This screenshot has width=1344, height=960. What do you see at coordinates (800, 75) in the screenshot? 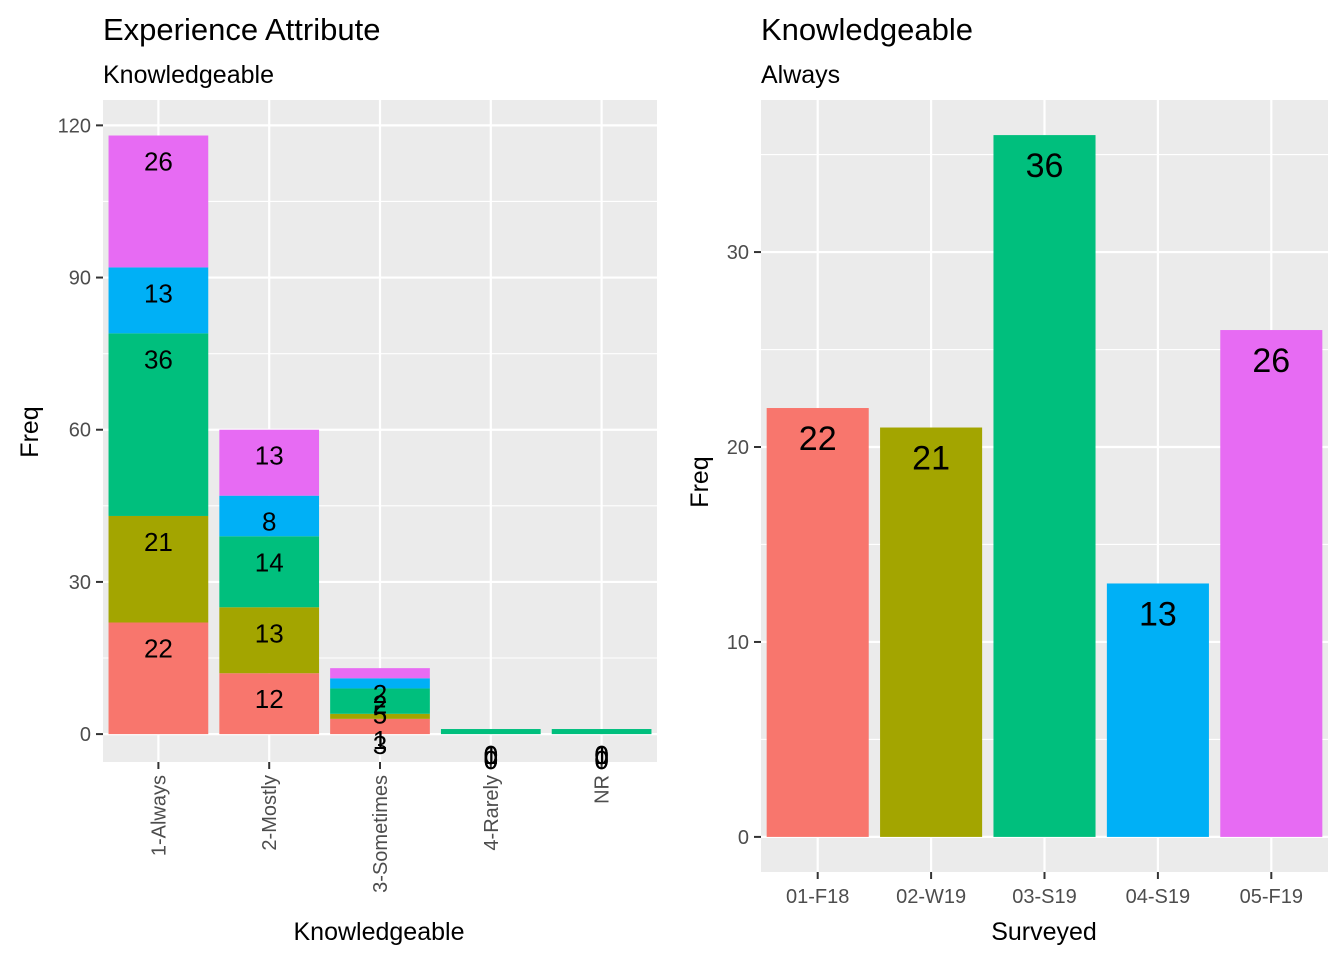
I see `right-chart-subtitle: Always` at bounding box center [800, 75].